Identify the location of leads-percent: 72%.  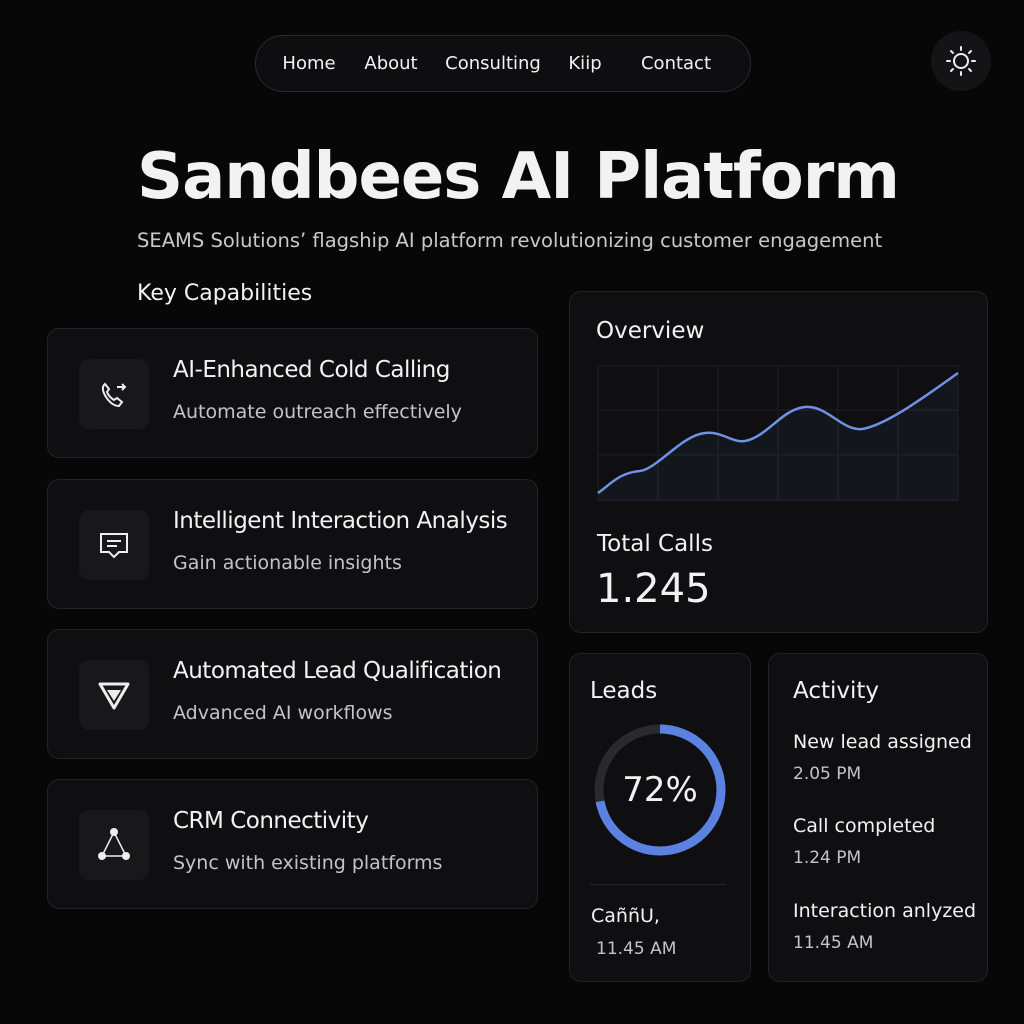
(660, 790).